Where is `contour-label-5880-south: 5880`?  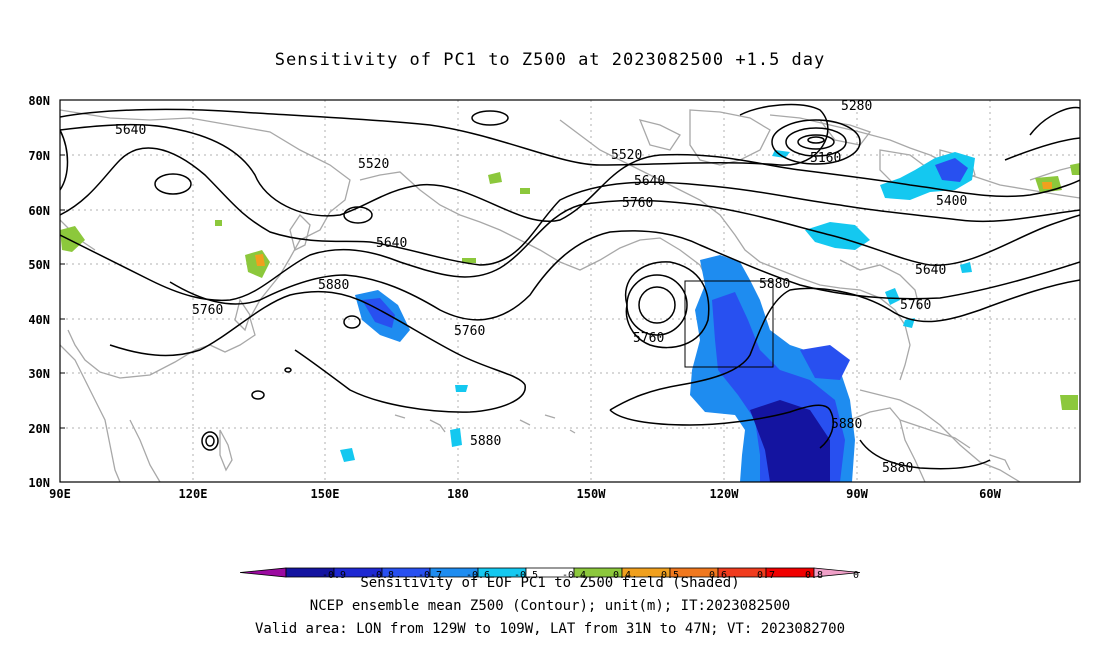
contour-label-5880-south: 5880 is located at coordinates (897, 468).